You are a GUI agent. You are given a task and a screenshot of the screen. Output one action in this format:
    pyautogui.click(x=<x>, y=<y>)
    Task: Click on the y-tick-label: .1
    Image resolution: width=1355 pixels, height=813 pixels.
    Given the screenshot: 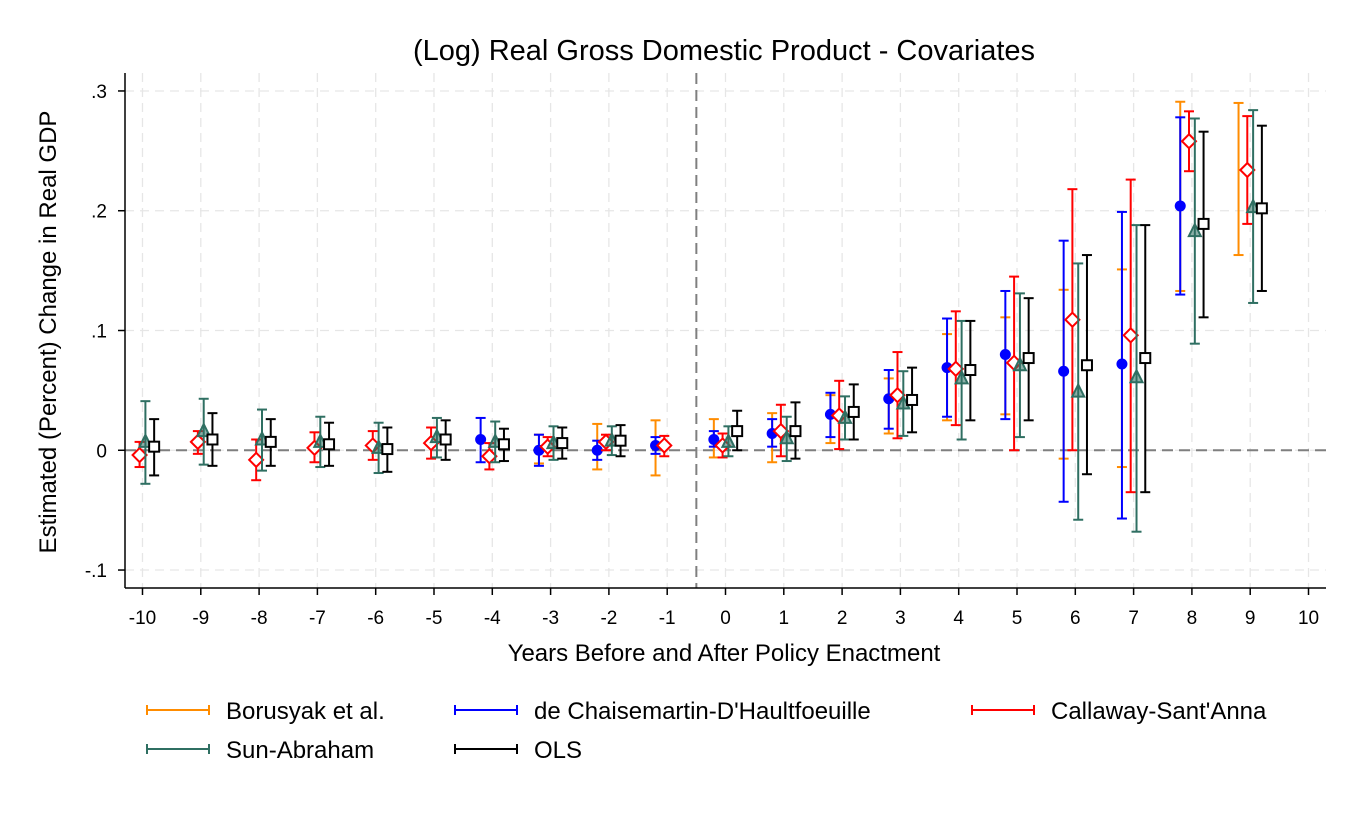 What is the action you would take?
    pyautogui.click(x=99, y=332)
    